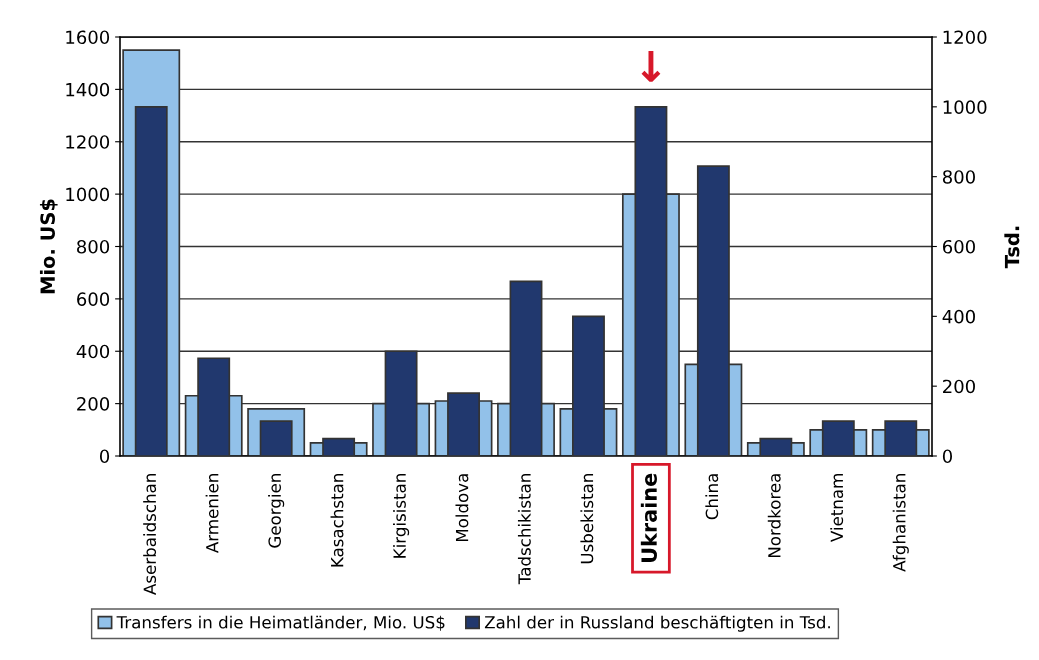  Describe the element at coordinates (965, 37) in the screenshot. I see `y2-tick-label: 1200` at that location.